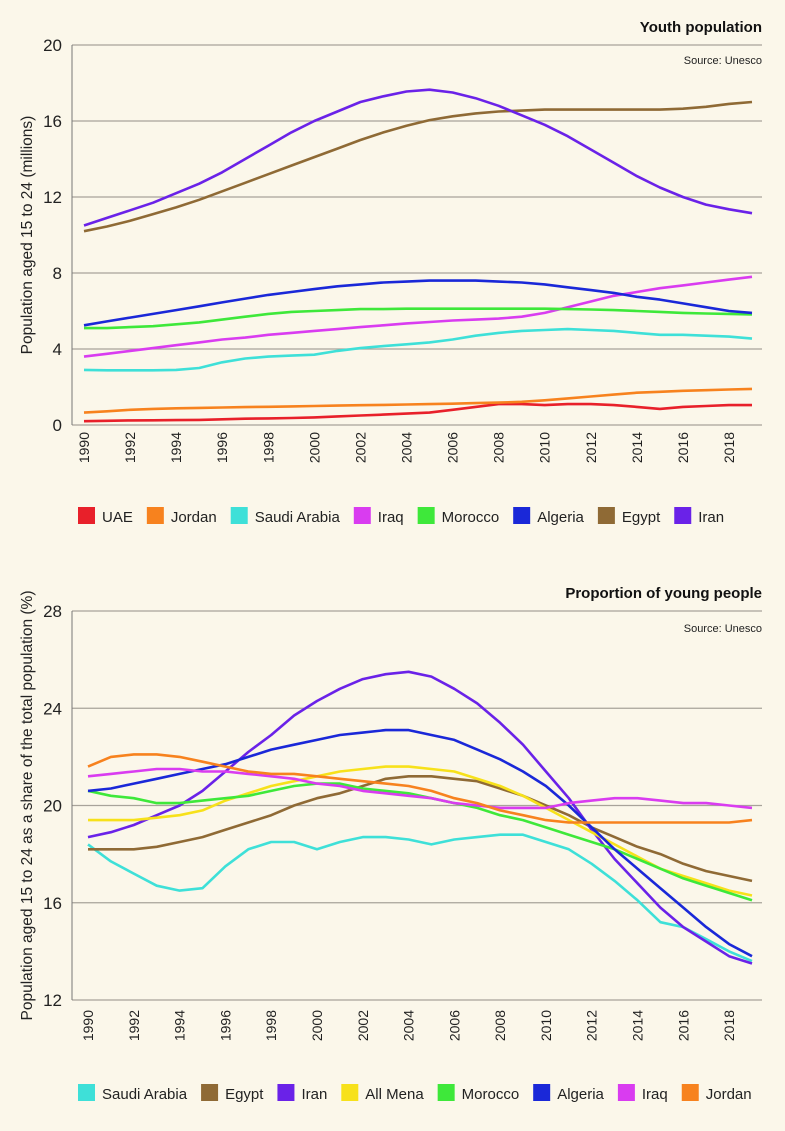 This screenshot has height=1131, width=785. I want to click on x-tick-label: 2010, so click(546, 1025).